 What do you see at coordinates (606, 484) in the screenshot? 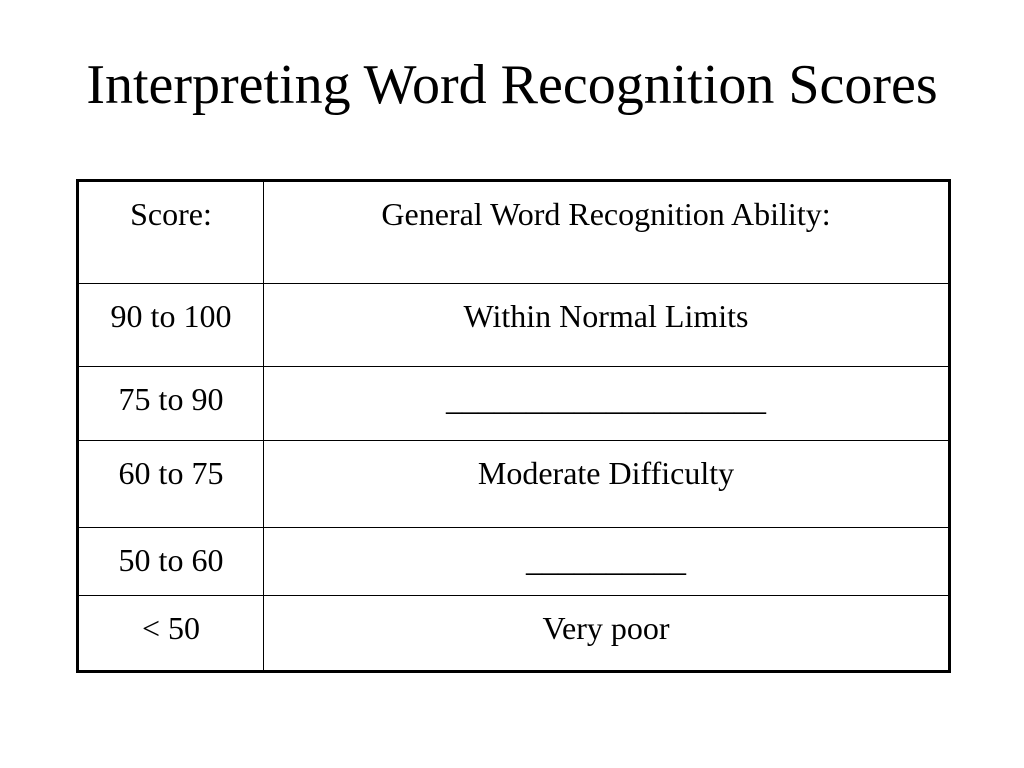
I see `ability-cell: Moderate Difficulty` at bounding box center [606, 484].